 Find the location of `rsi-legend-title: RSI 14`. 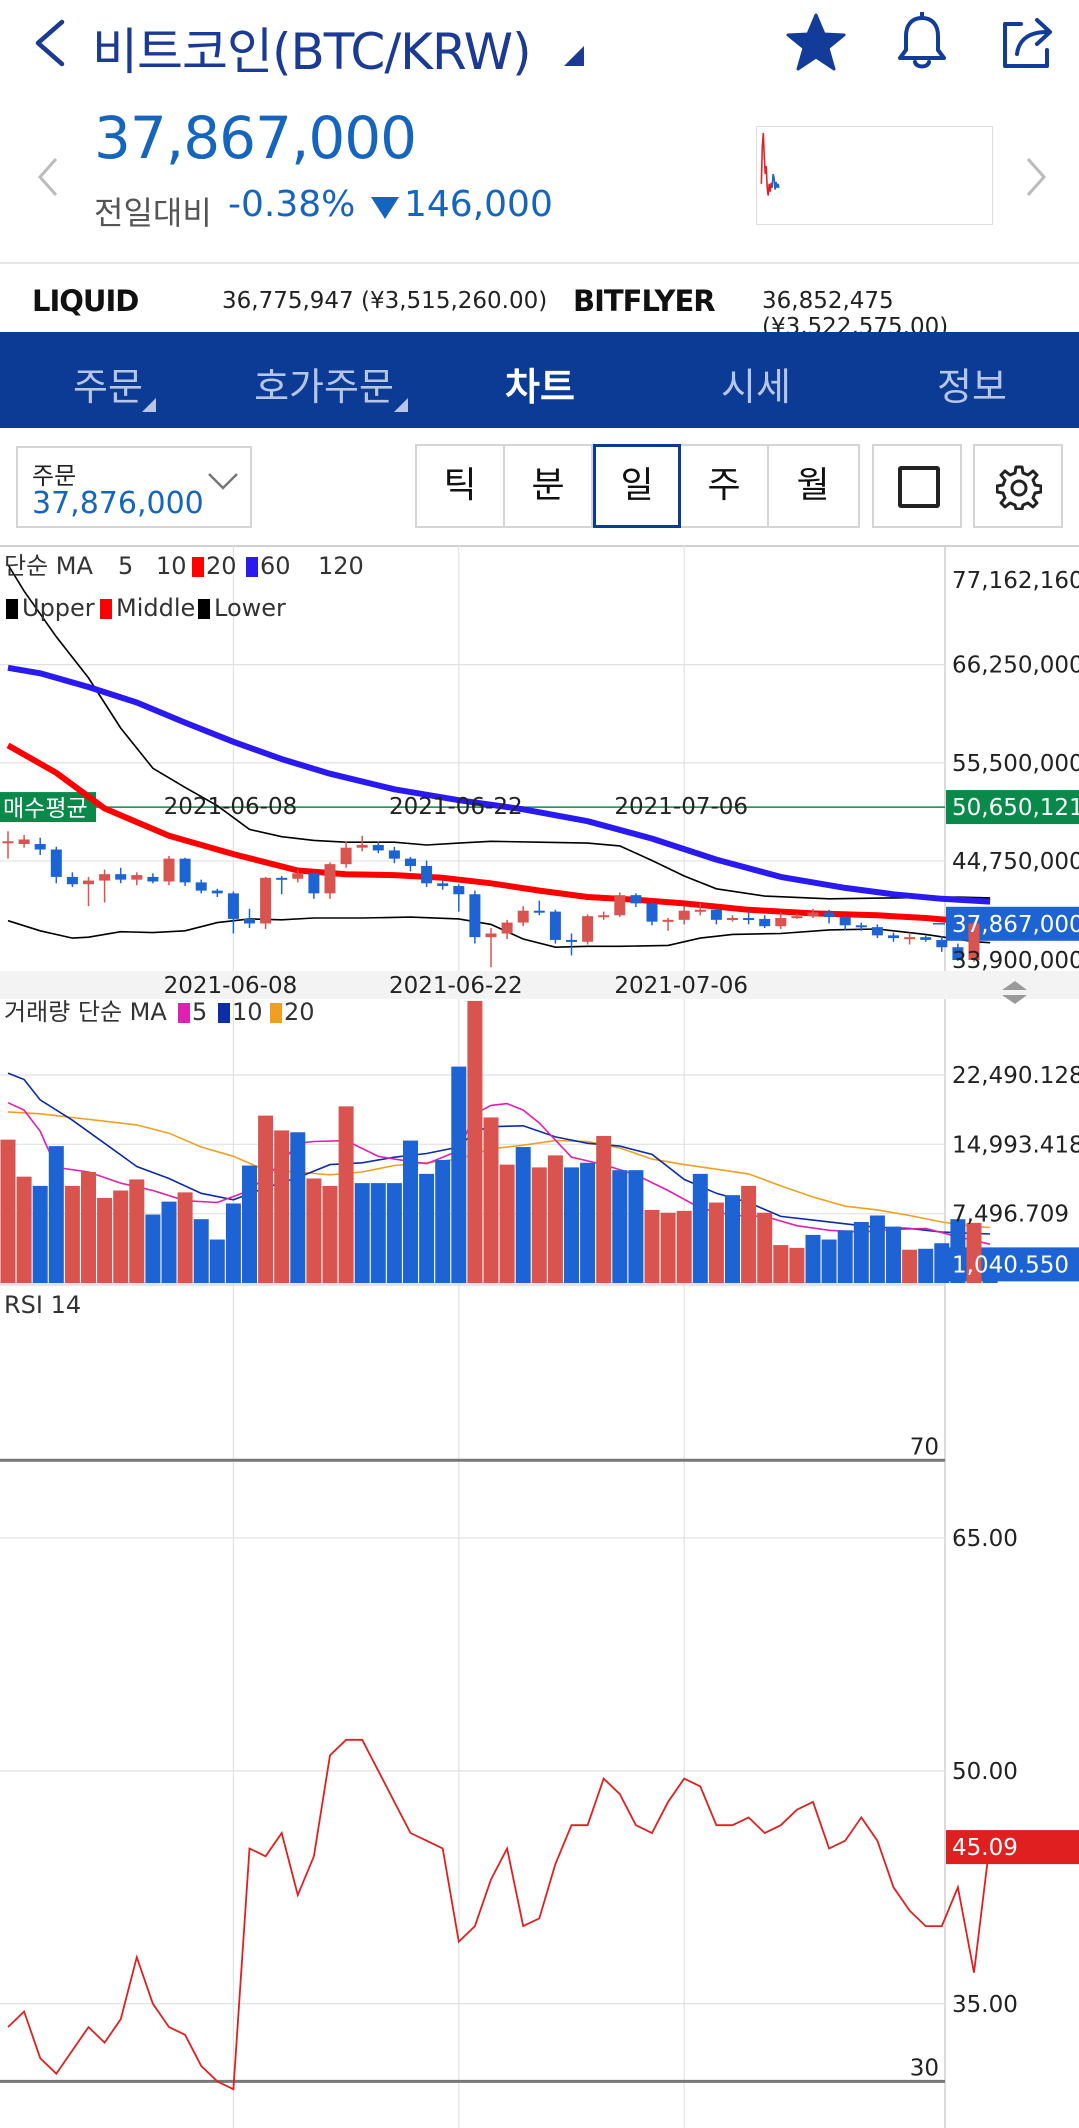

rsi-legend-title: RSI 14 is located at coordinates (42, 1305).